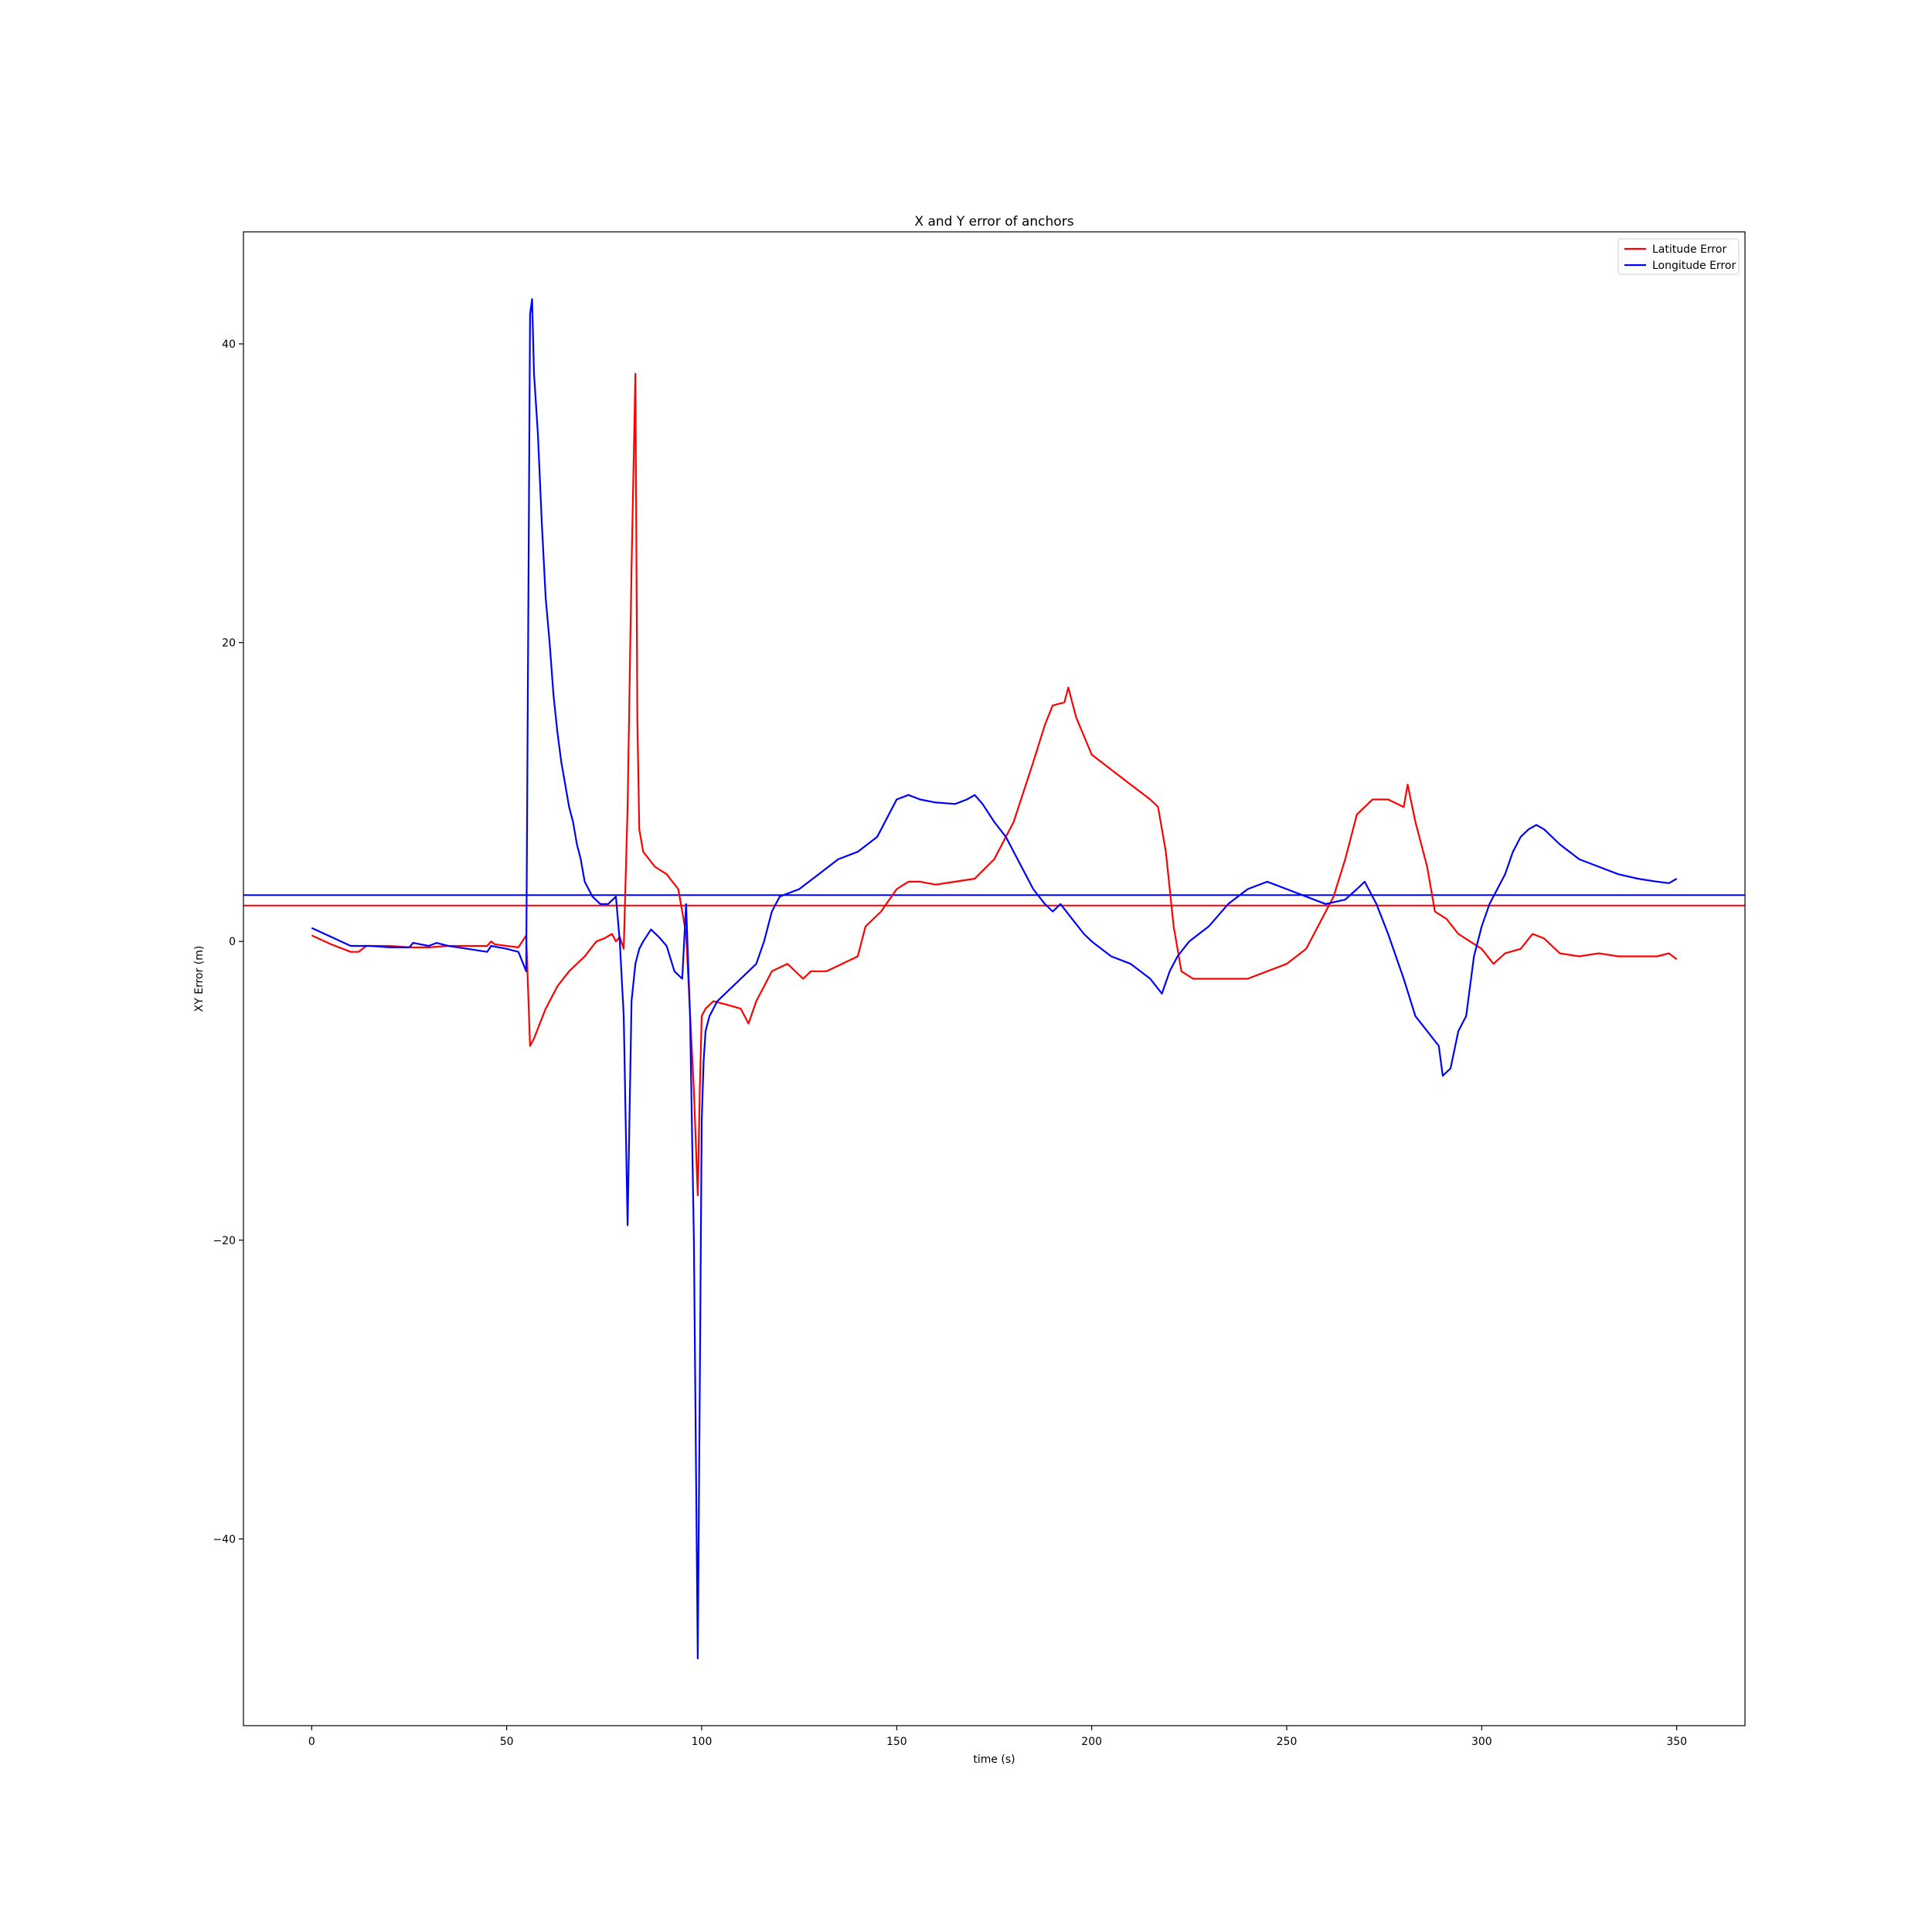 The height and width of the screenshot is (1932, 1932). I want to click on chart-title: X and Y error of anchors, so click(993, 222).